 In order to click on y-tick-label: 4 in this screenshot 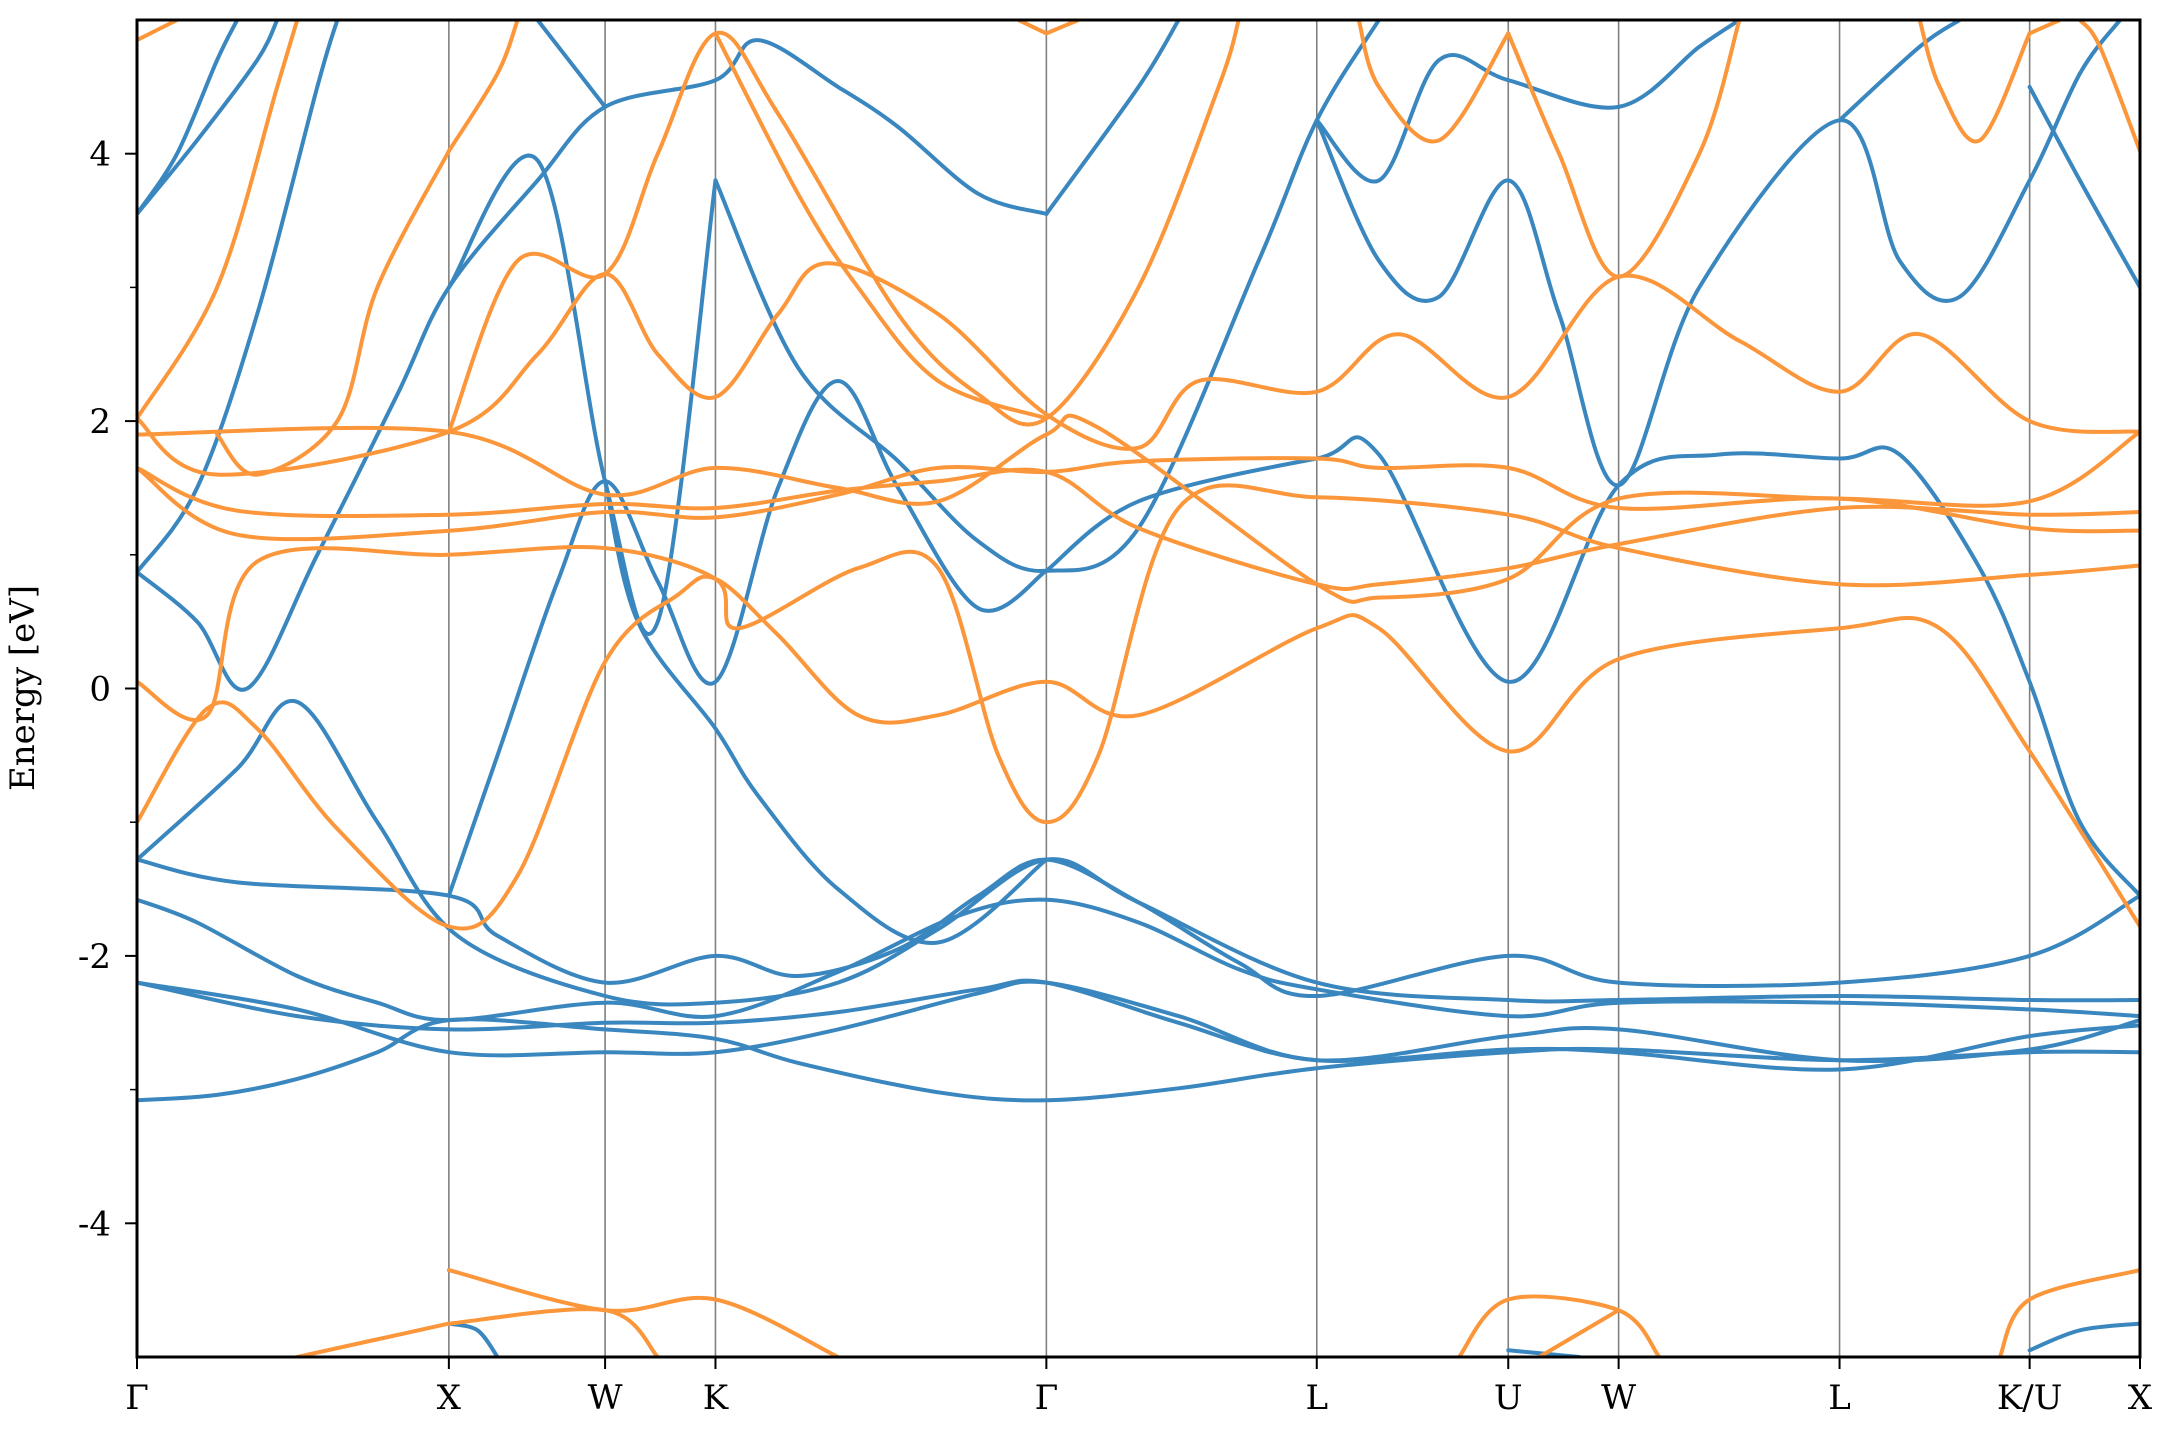, I will do `click(100, 155)`.